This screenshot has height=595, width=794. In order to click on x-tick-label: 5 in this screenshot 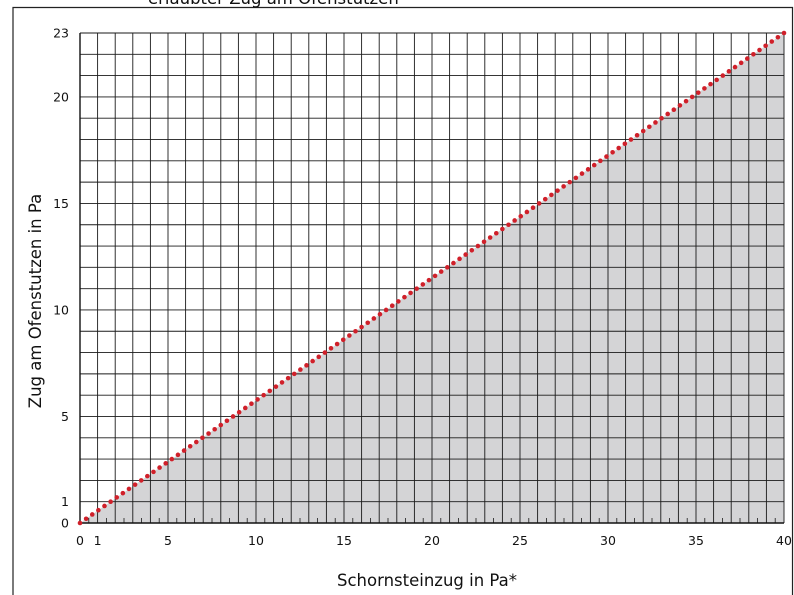, I will do `click(168, 540)`.